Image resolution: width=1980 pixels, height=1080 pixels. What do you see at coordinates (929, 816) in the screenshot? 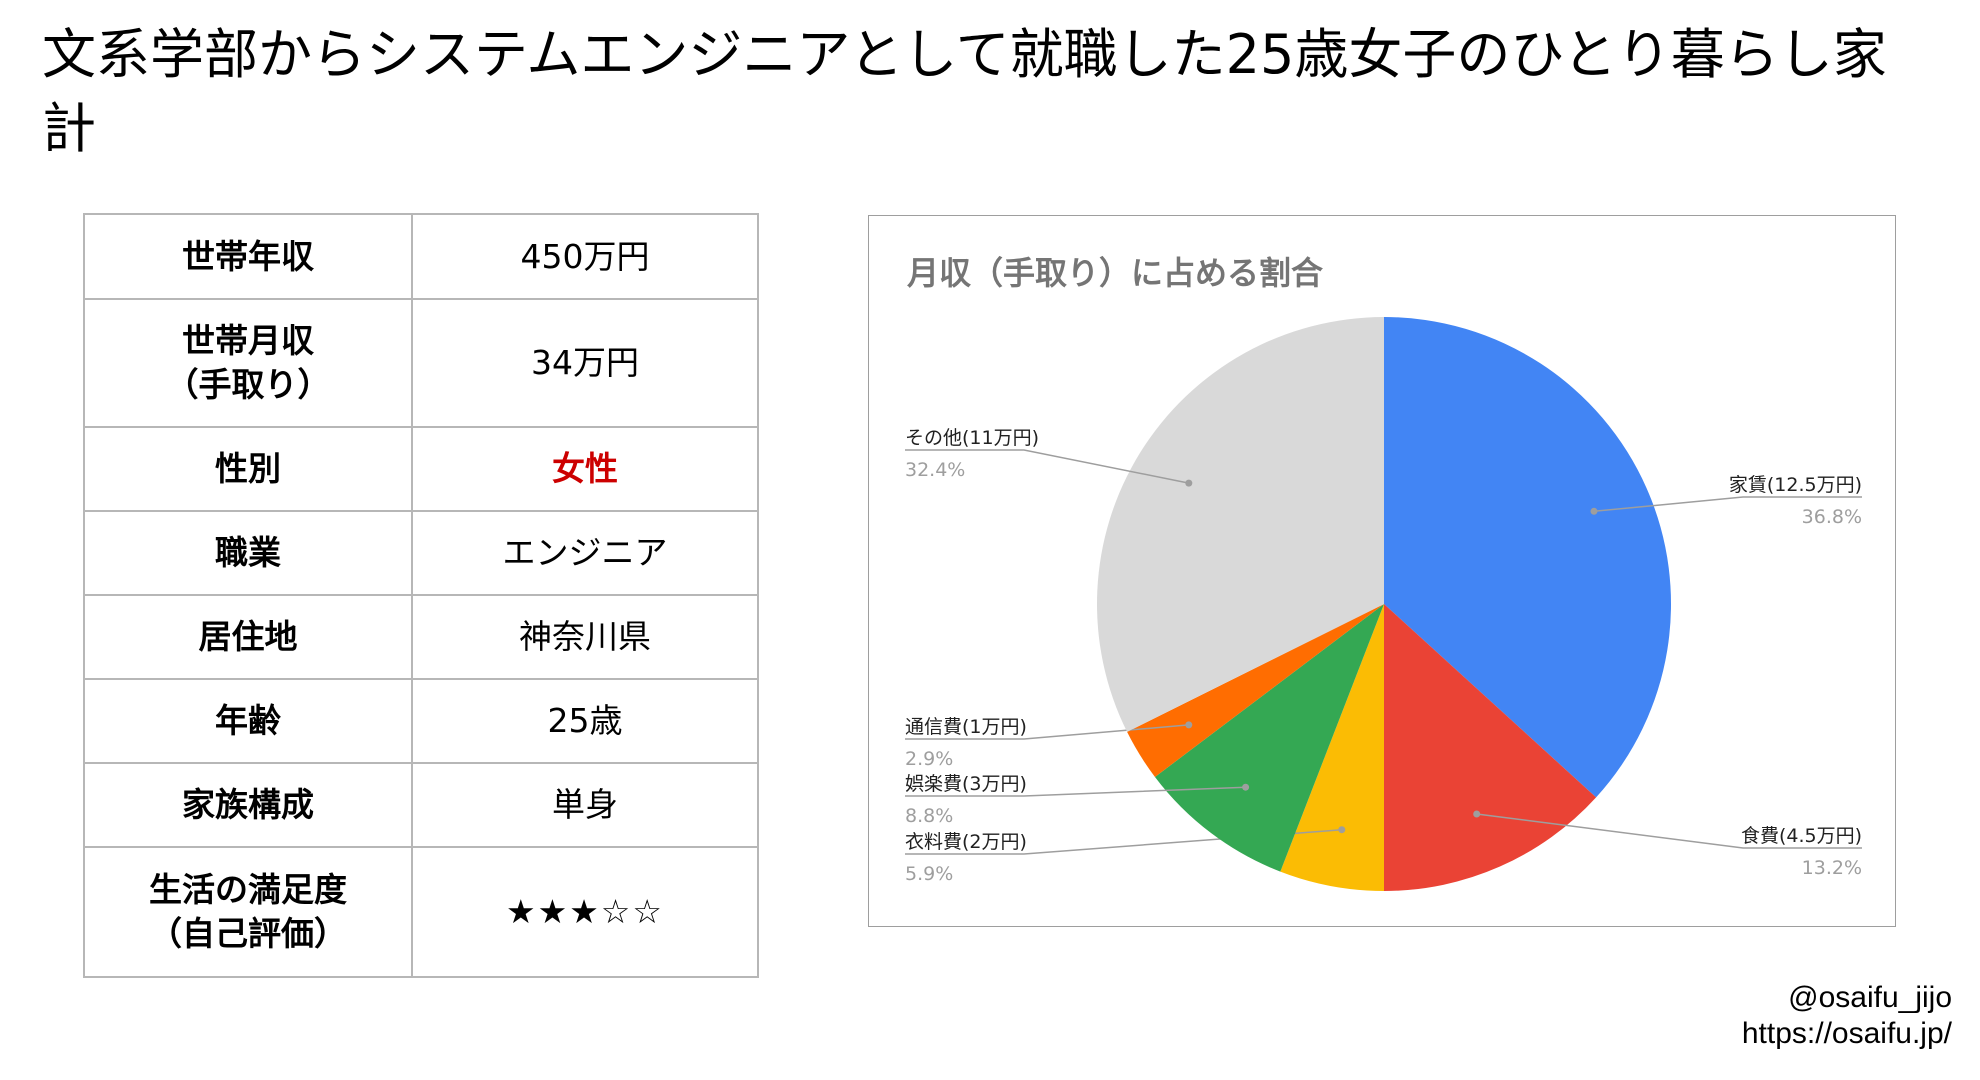
I see `slice-percent: 8.8%` at bounding box center [929, 816].